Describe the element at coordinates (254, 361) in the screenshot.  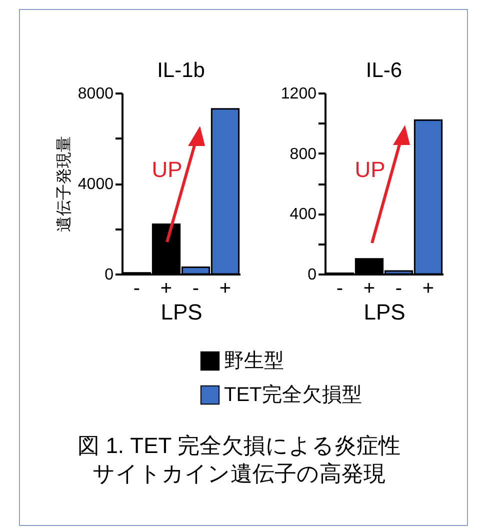
I see `legend-label: 野生型` at that location.